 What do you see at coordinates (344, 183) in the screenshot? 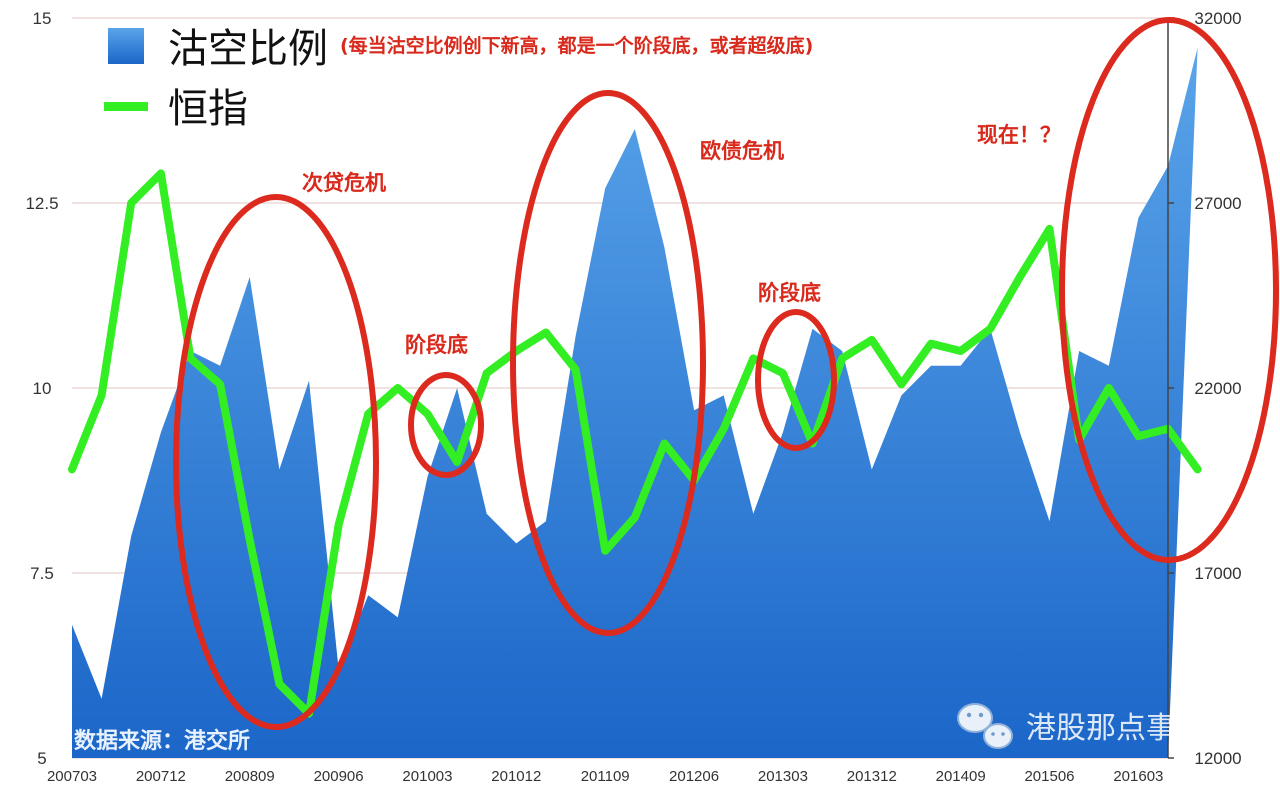
I see `annotation-subprime-crisis: 次贷危机` at bounding box center [344, 183].